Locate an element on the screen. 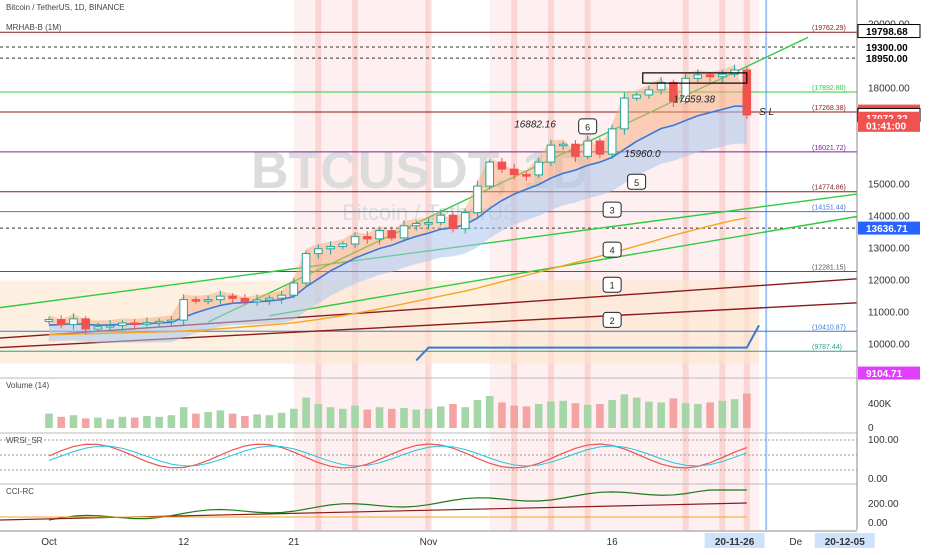 Image resolution: width=932 pixels, height=555 pixels. x-tick-5: De is located at coordinates (795, 542).